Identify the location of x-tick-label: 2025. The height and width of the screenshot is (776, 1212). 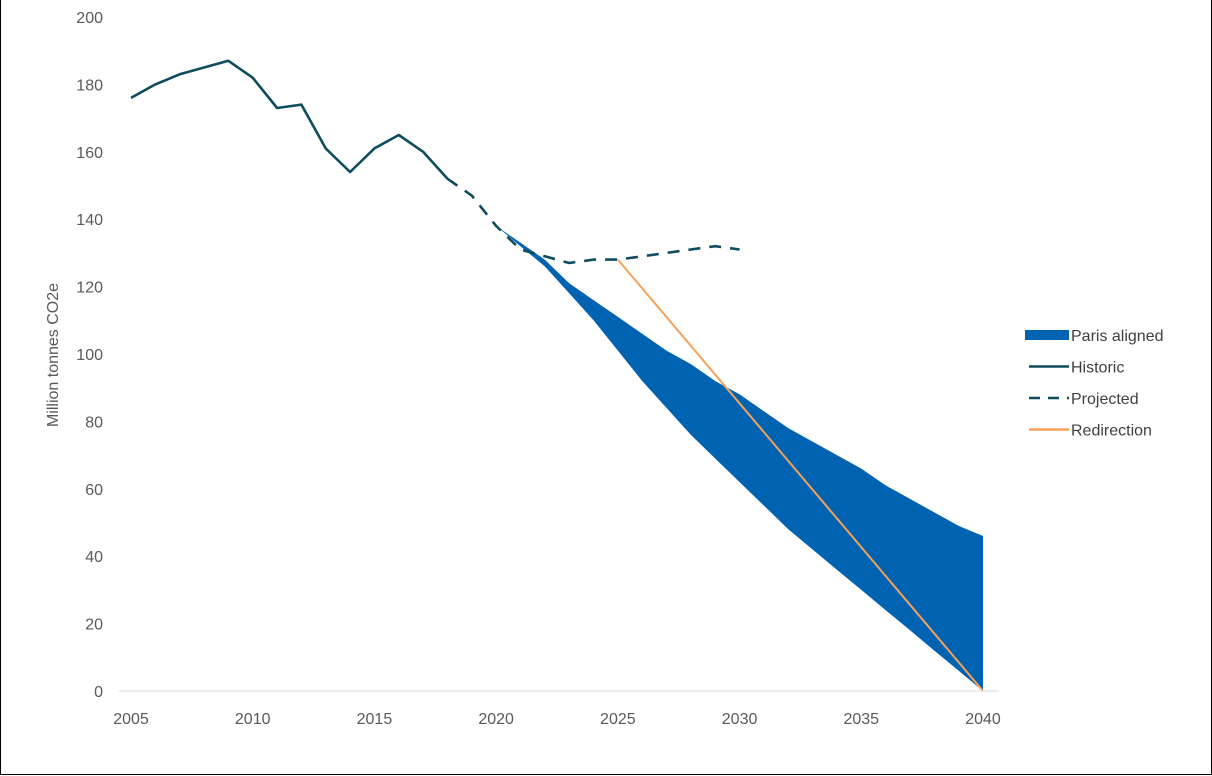
(618, 719).